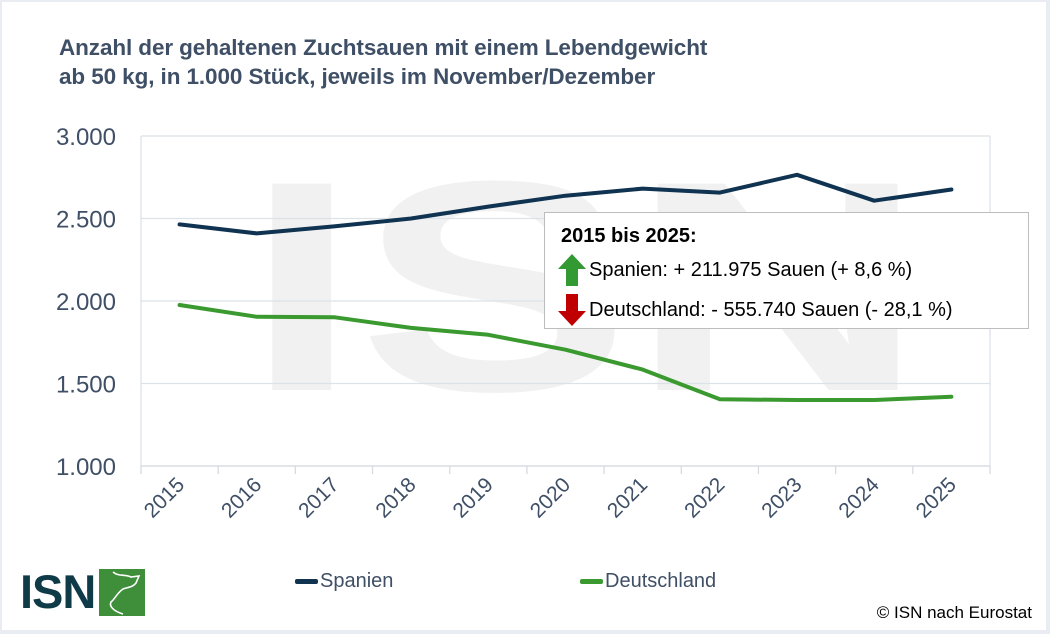 The width and height of the screenshot is (1050, 634). What do you see at coordinates (781, 497) in the screenshot?
I see `x-tick-label: 2023` at bounding box center [781, 497].